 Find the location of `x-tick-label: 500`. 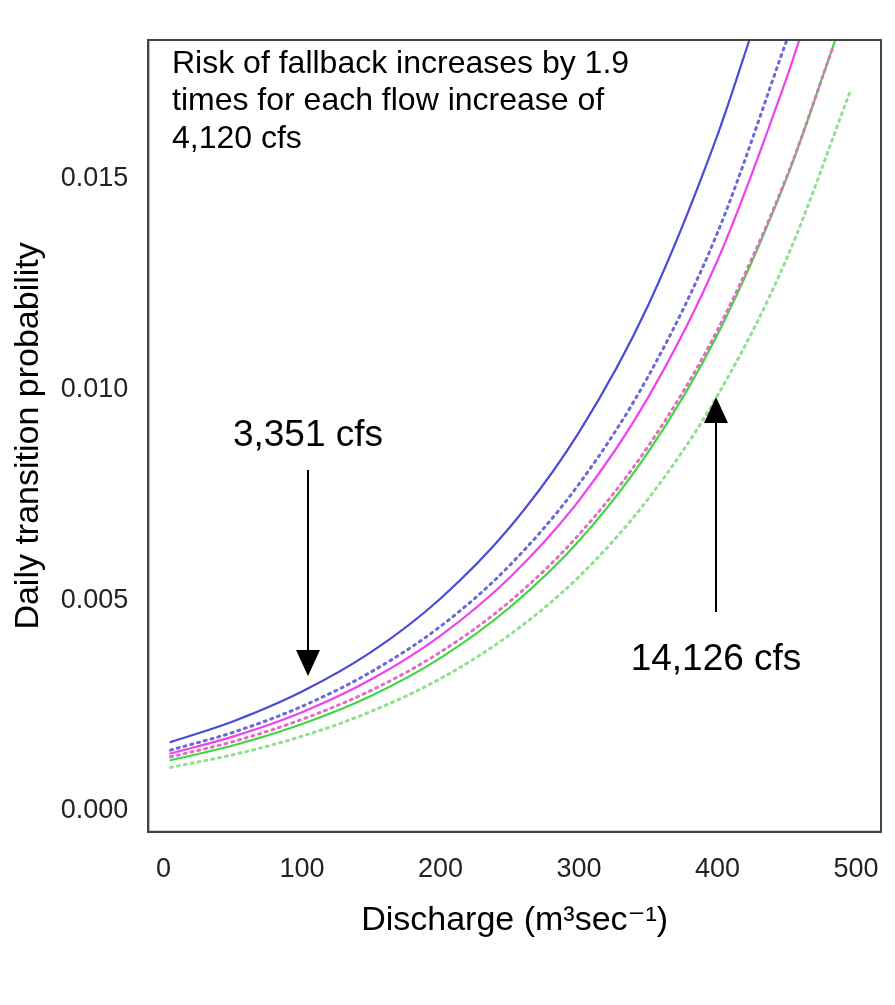

x-tick-label: 500 is located at coordinates (856, 868).